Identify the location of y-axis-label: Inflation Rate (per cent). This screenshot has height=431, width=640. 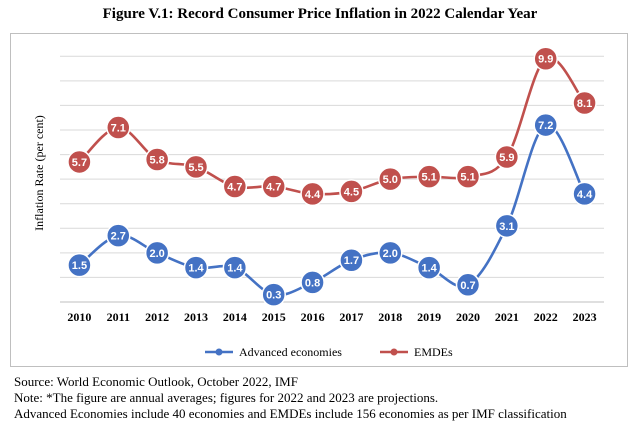
(39, 173).